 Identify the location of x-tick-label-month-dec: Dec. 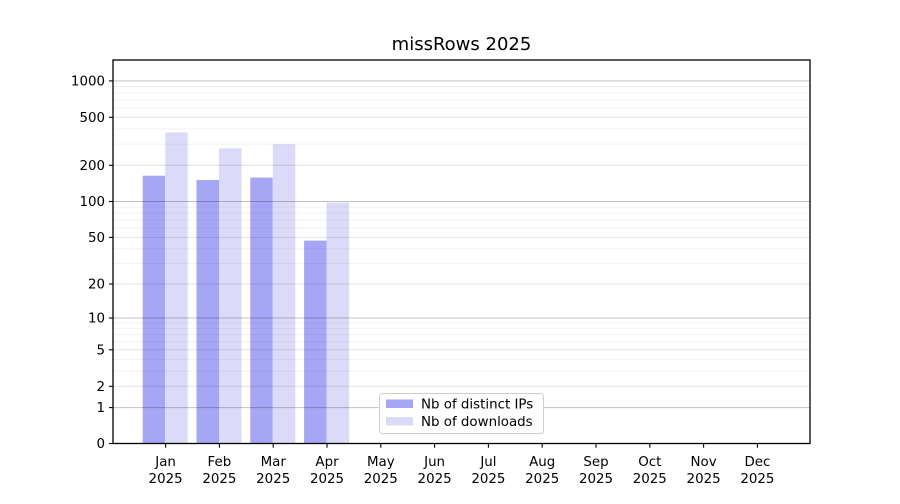
(757, 462).